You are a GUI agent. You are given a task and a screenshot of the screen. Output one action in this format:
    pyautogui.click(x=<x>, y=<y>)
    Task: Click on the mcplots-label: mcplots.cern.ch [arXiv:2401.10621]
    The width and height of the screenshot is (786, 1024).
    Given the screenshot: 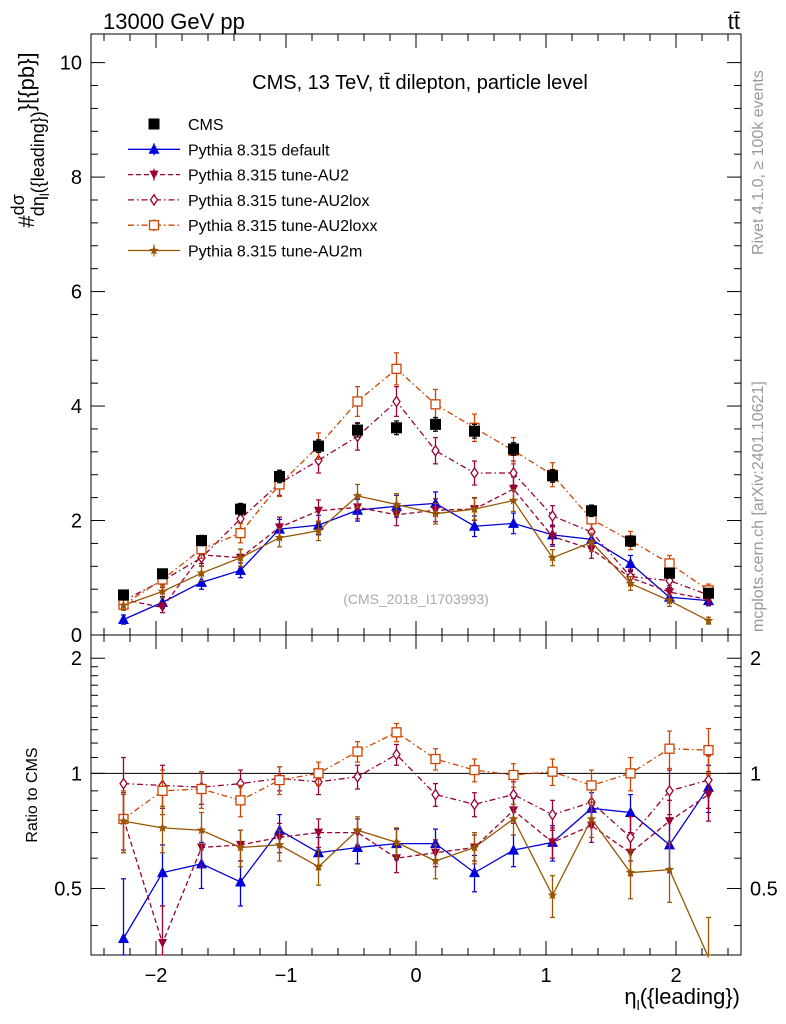 What is the action you would take?
    pyautogui.click(x=758, y=506)
    